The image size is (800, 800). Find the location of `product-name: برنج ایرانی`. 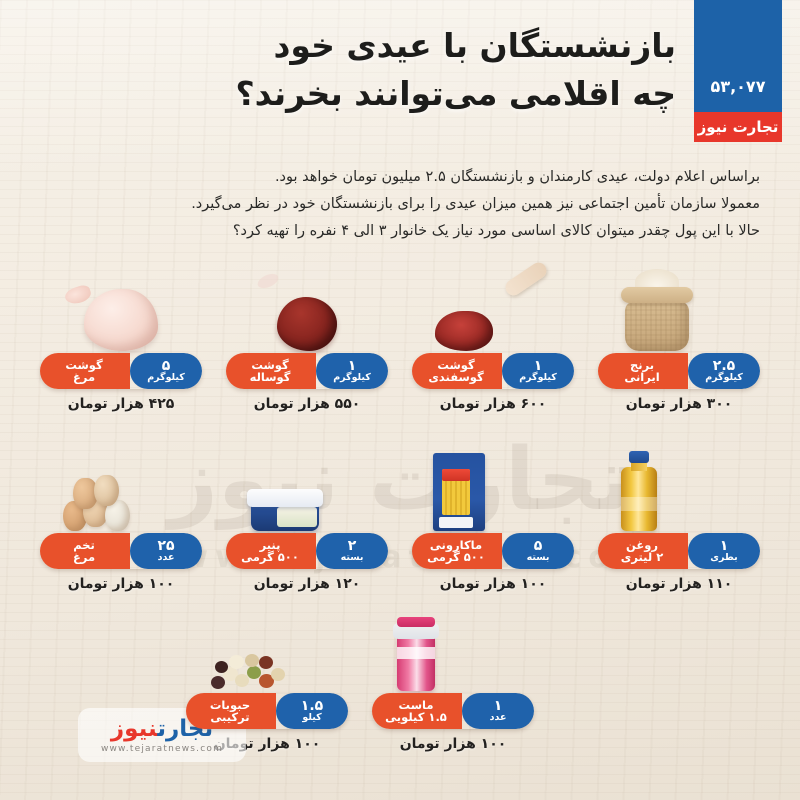

product-name: برنج ایرانی is located at coordinates (643, 371).